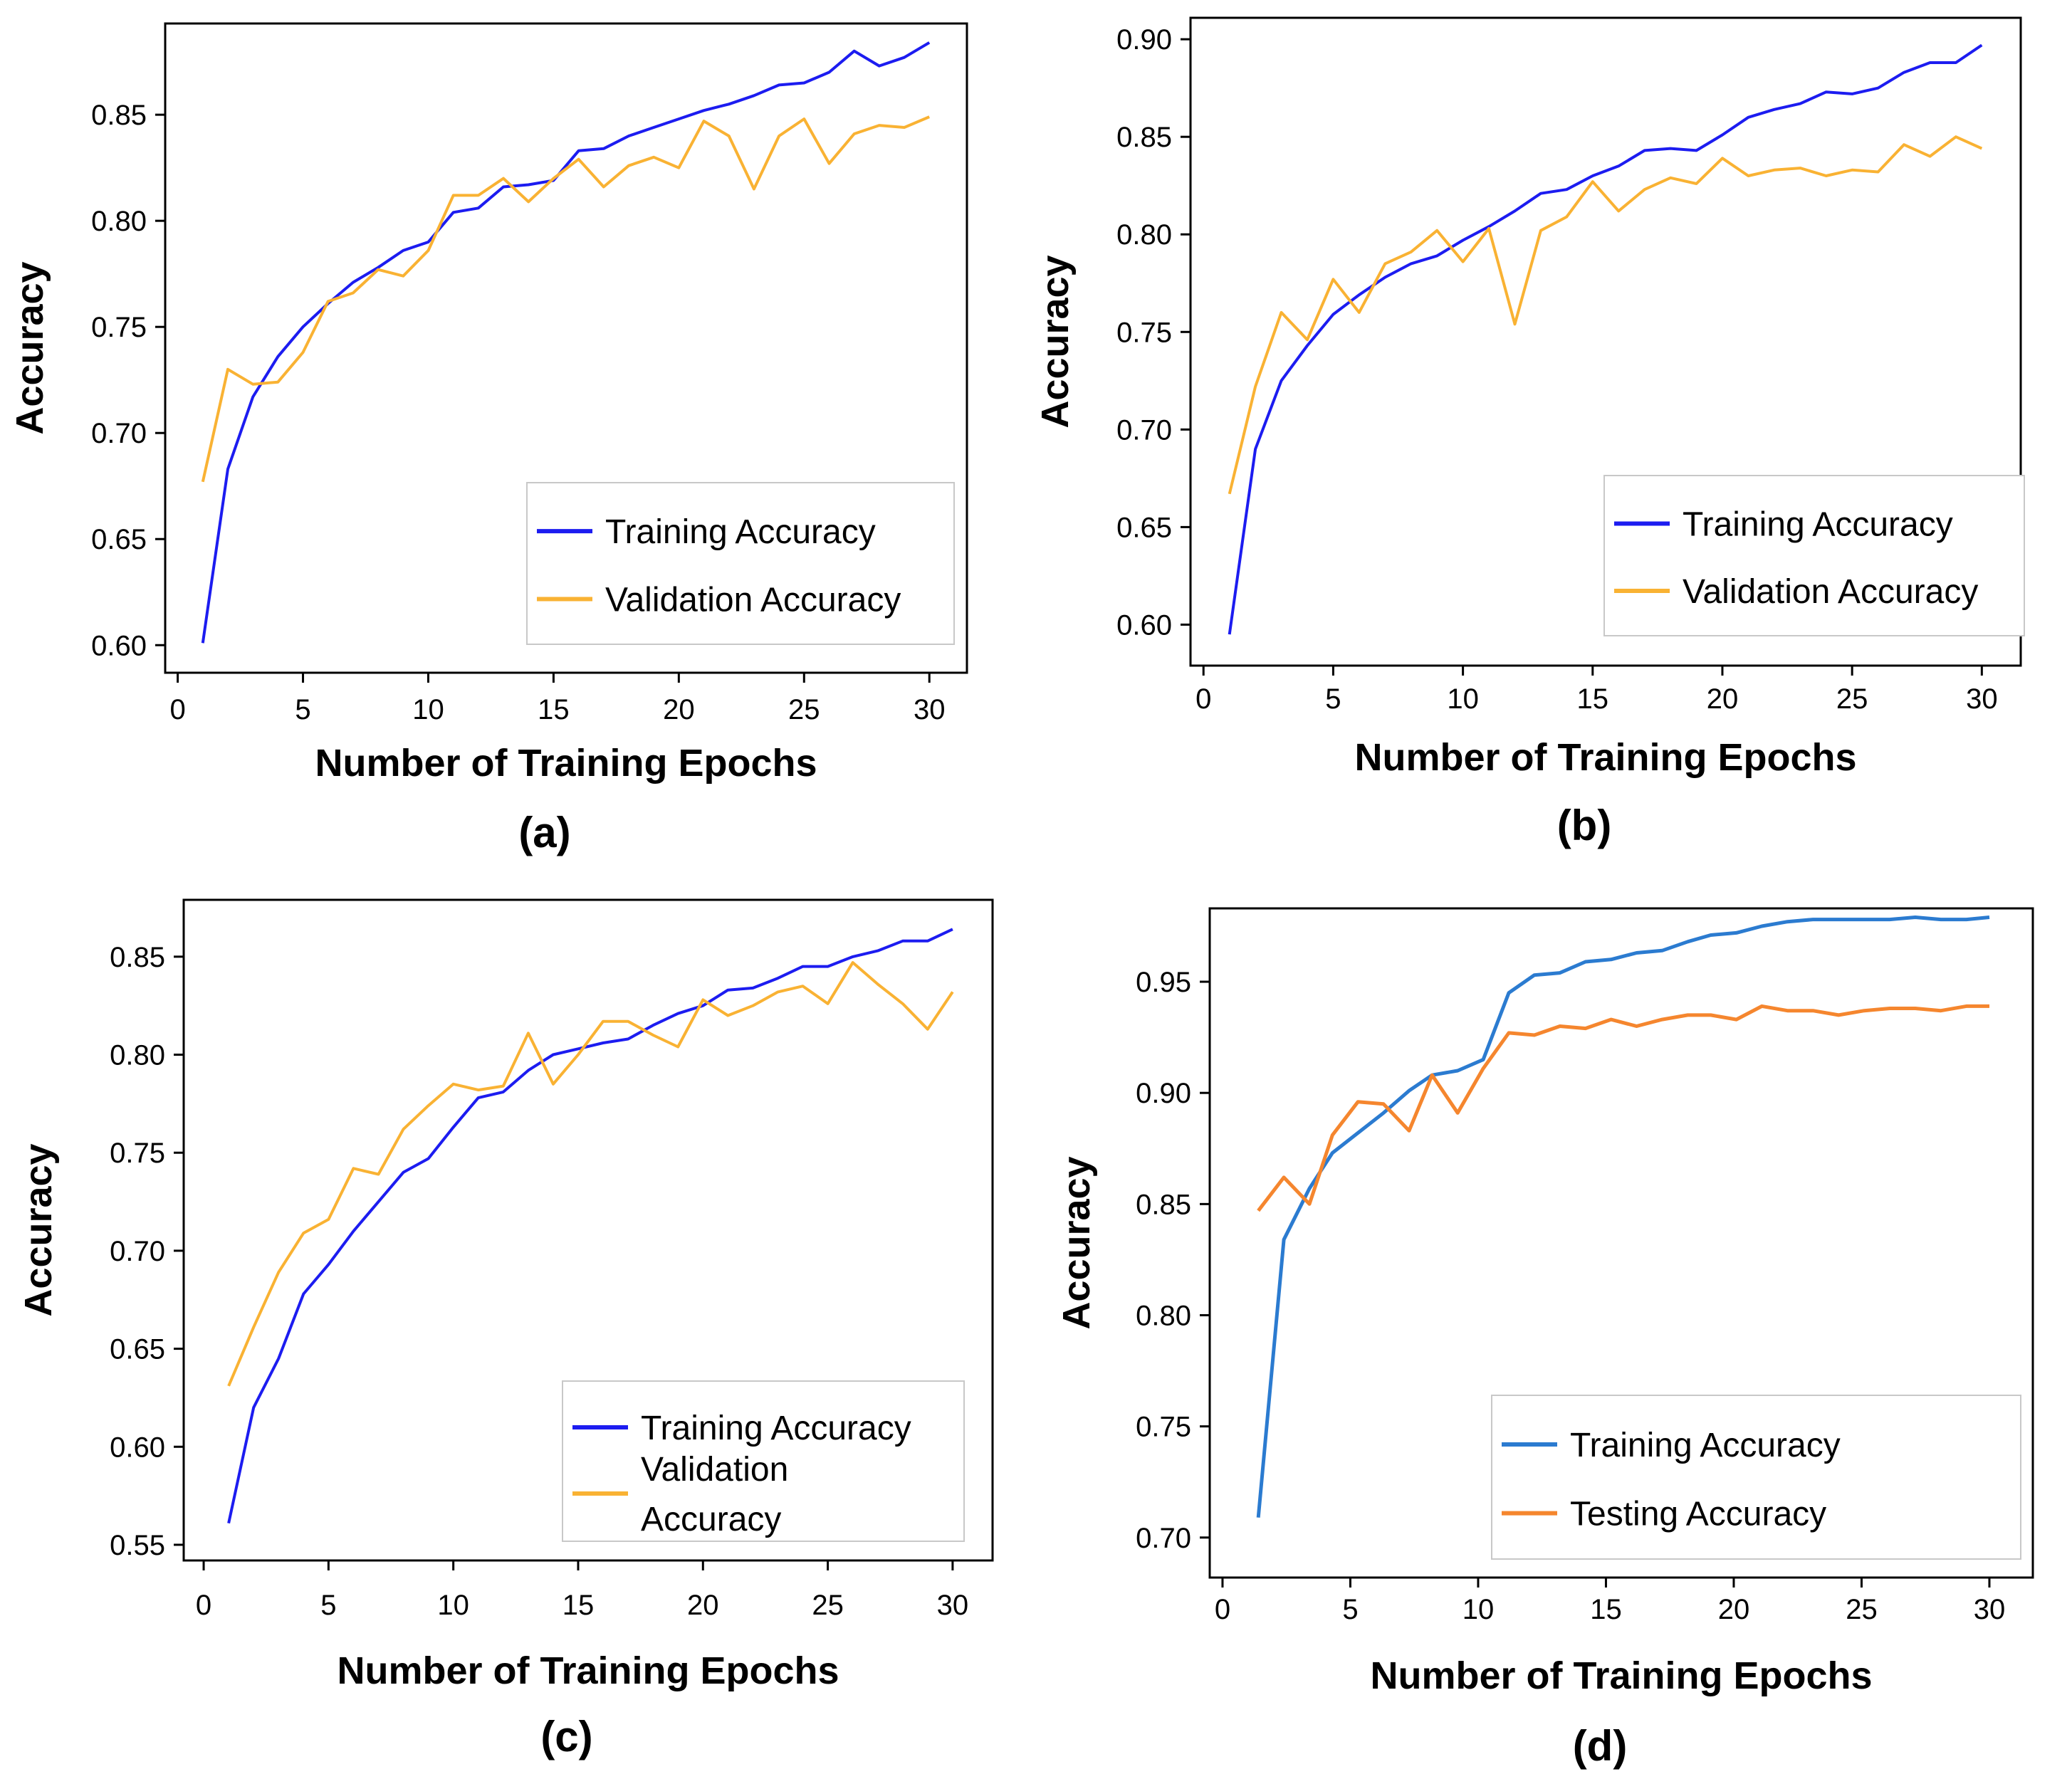  I want to click on y-tick-label: 0.55, so click(137, 1545).